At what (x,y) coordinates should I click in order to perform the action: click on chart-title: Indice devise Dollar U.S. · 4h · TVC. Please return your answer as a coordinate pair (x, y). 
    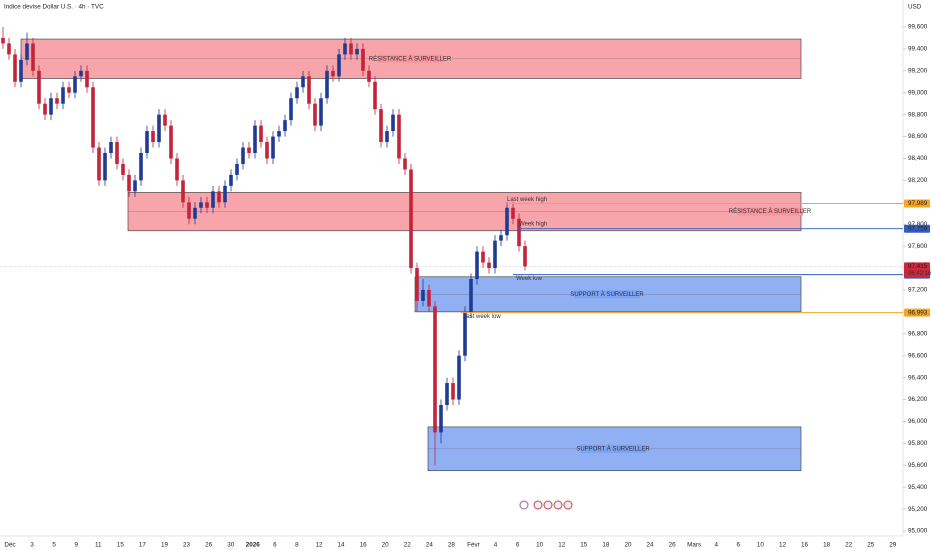
    Looking at the image, I should click on (54, 7).